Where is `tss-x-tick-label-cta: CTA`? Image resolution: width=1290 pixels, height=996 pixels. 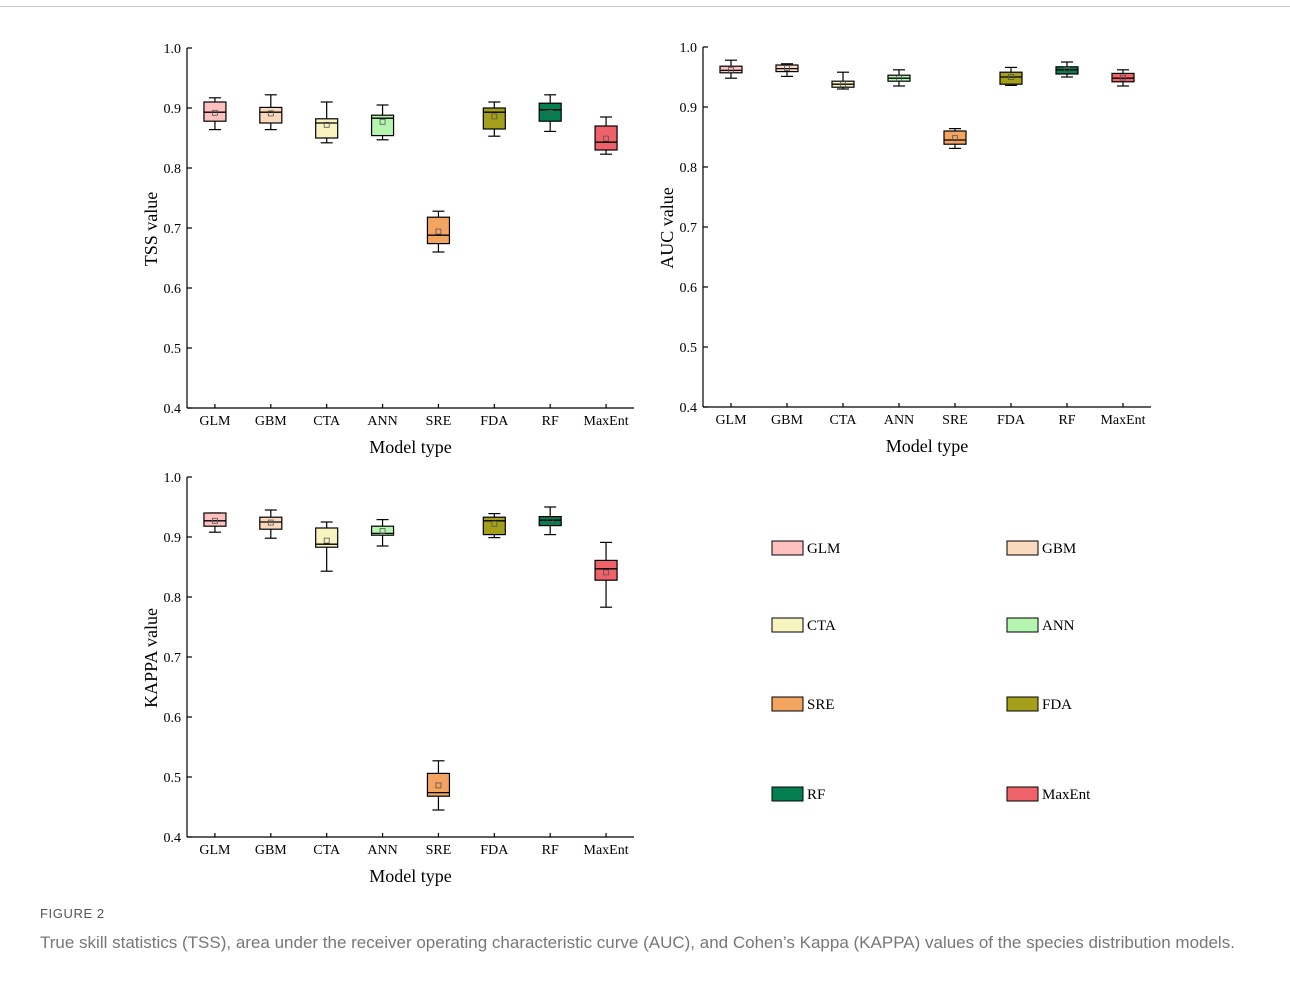 tss-x-tick-label-cta: CTA is located at coordinates (327, 421).